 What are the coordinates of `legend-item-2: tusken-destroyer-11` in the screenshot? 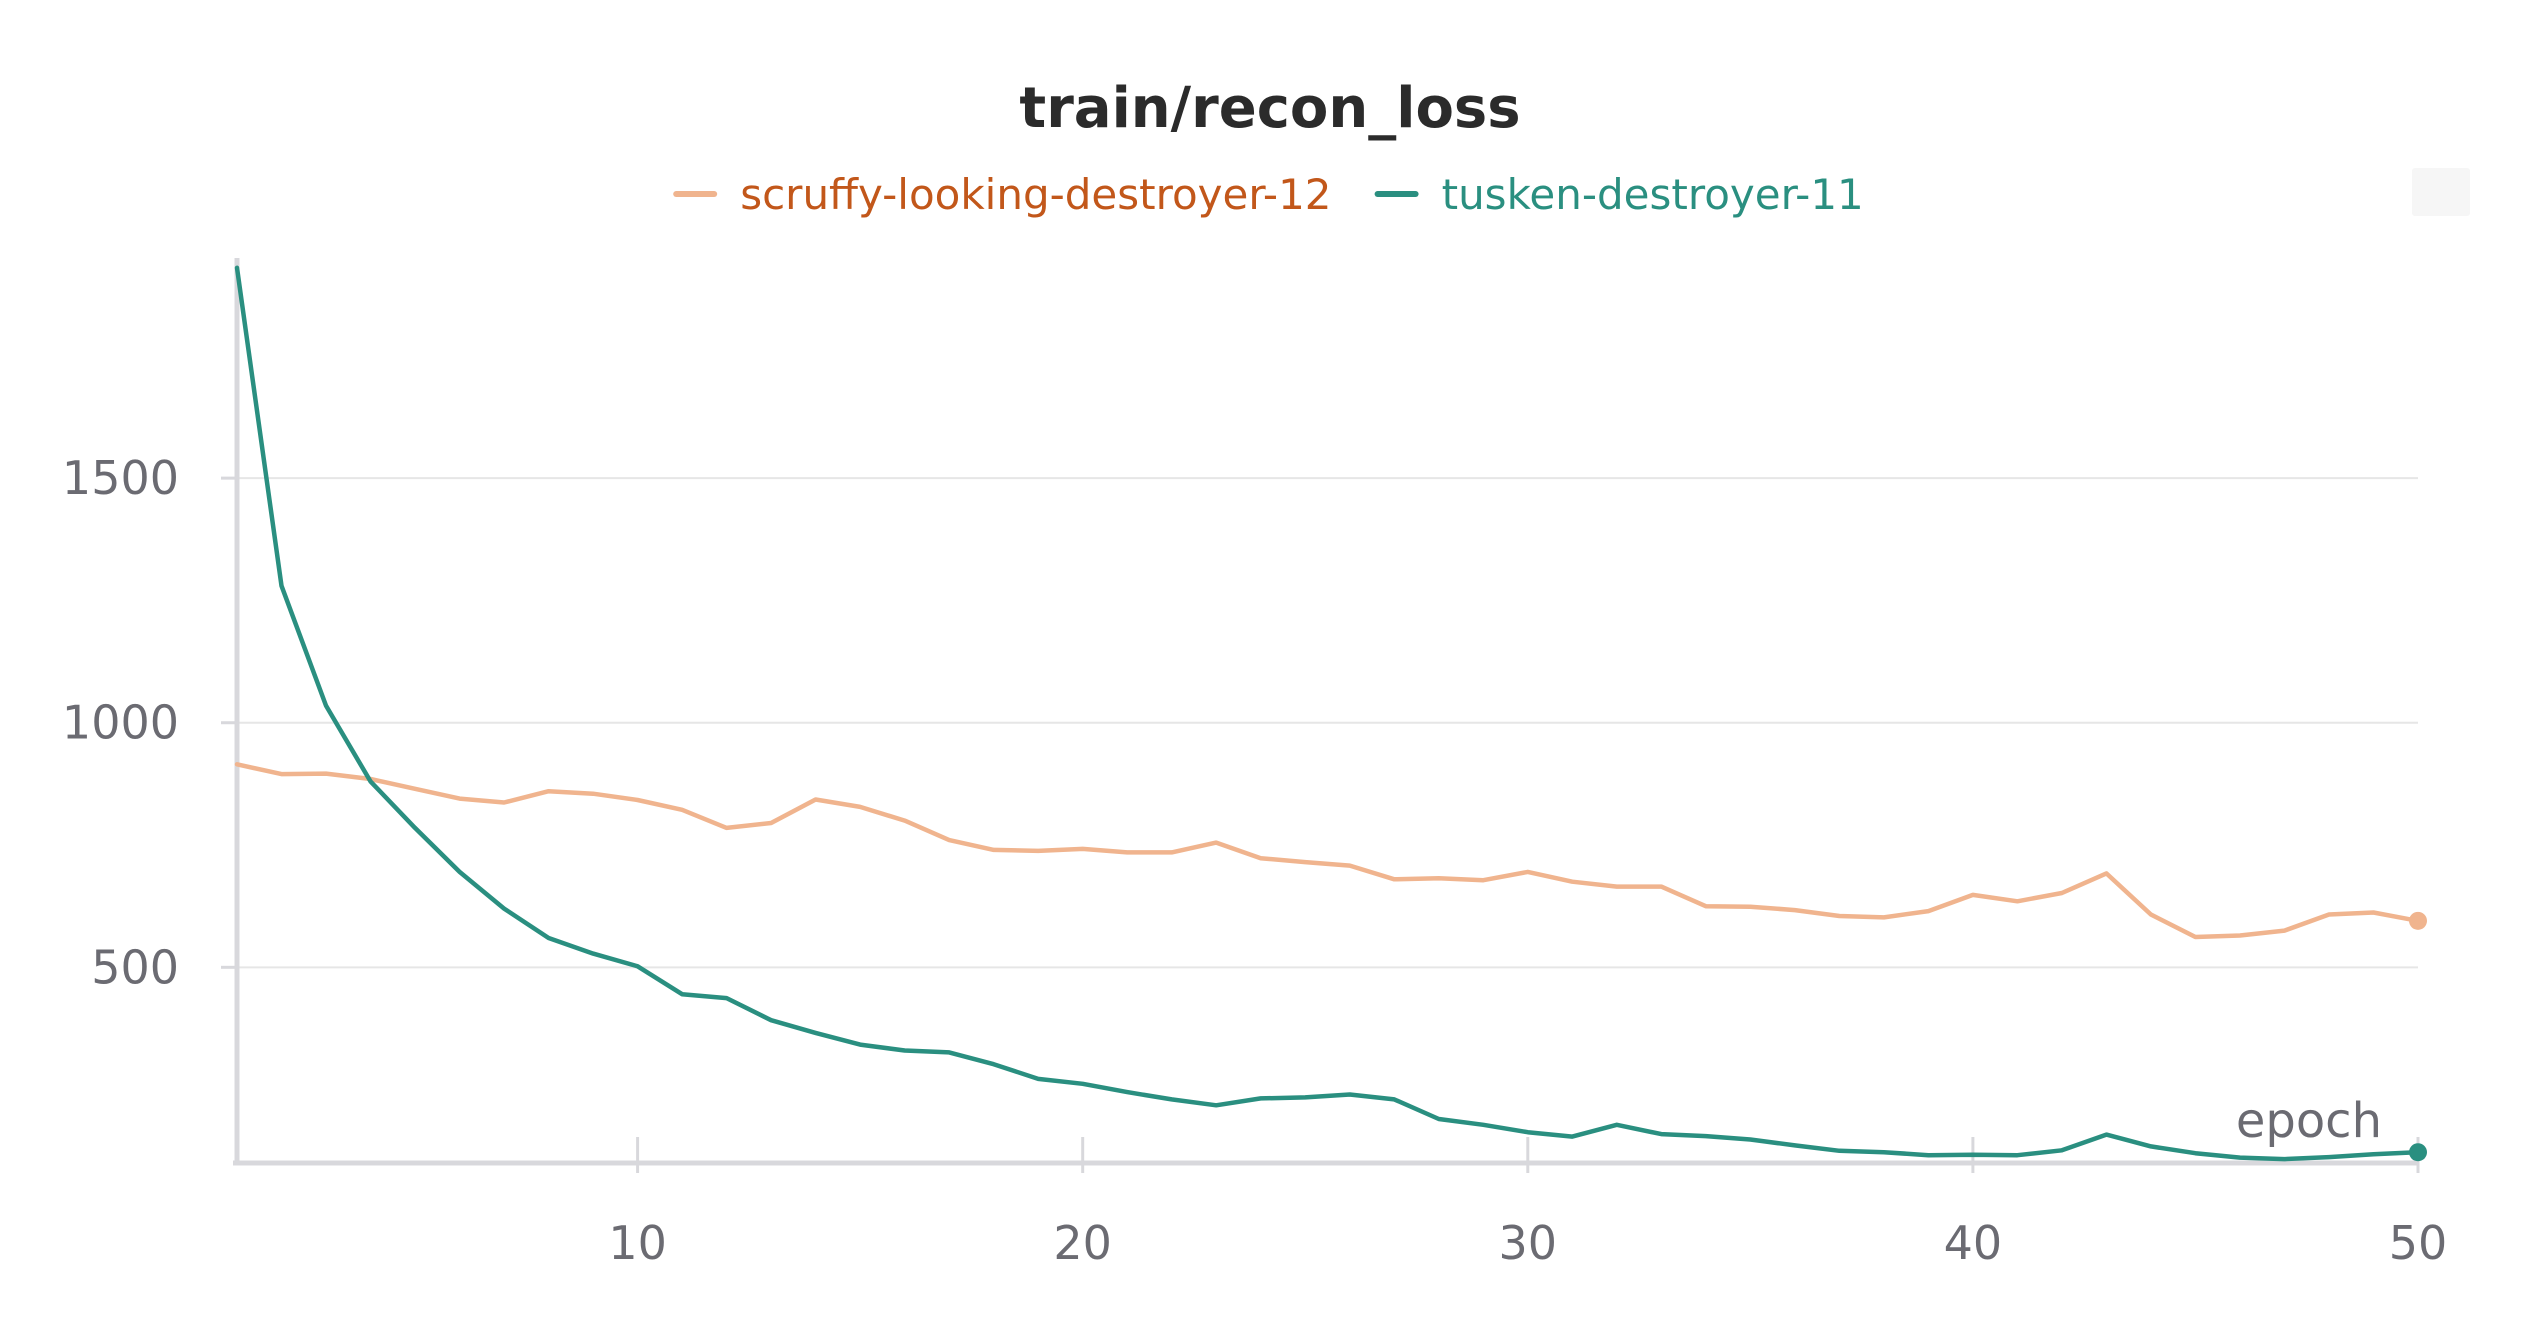 It's located at (1619, 194).